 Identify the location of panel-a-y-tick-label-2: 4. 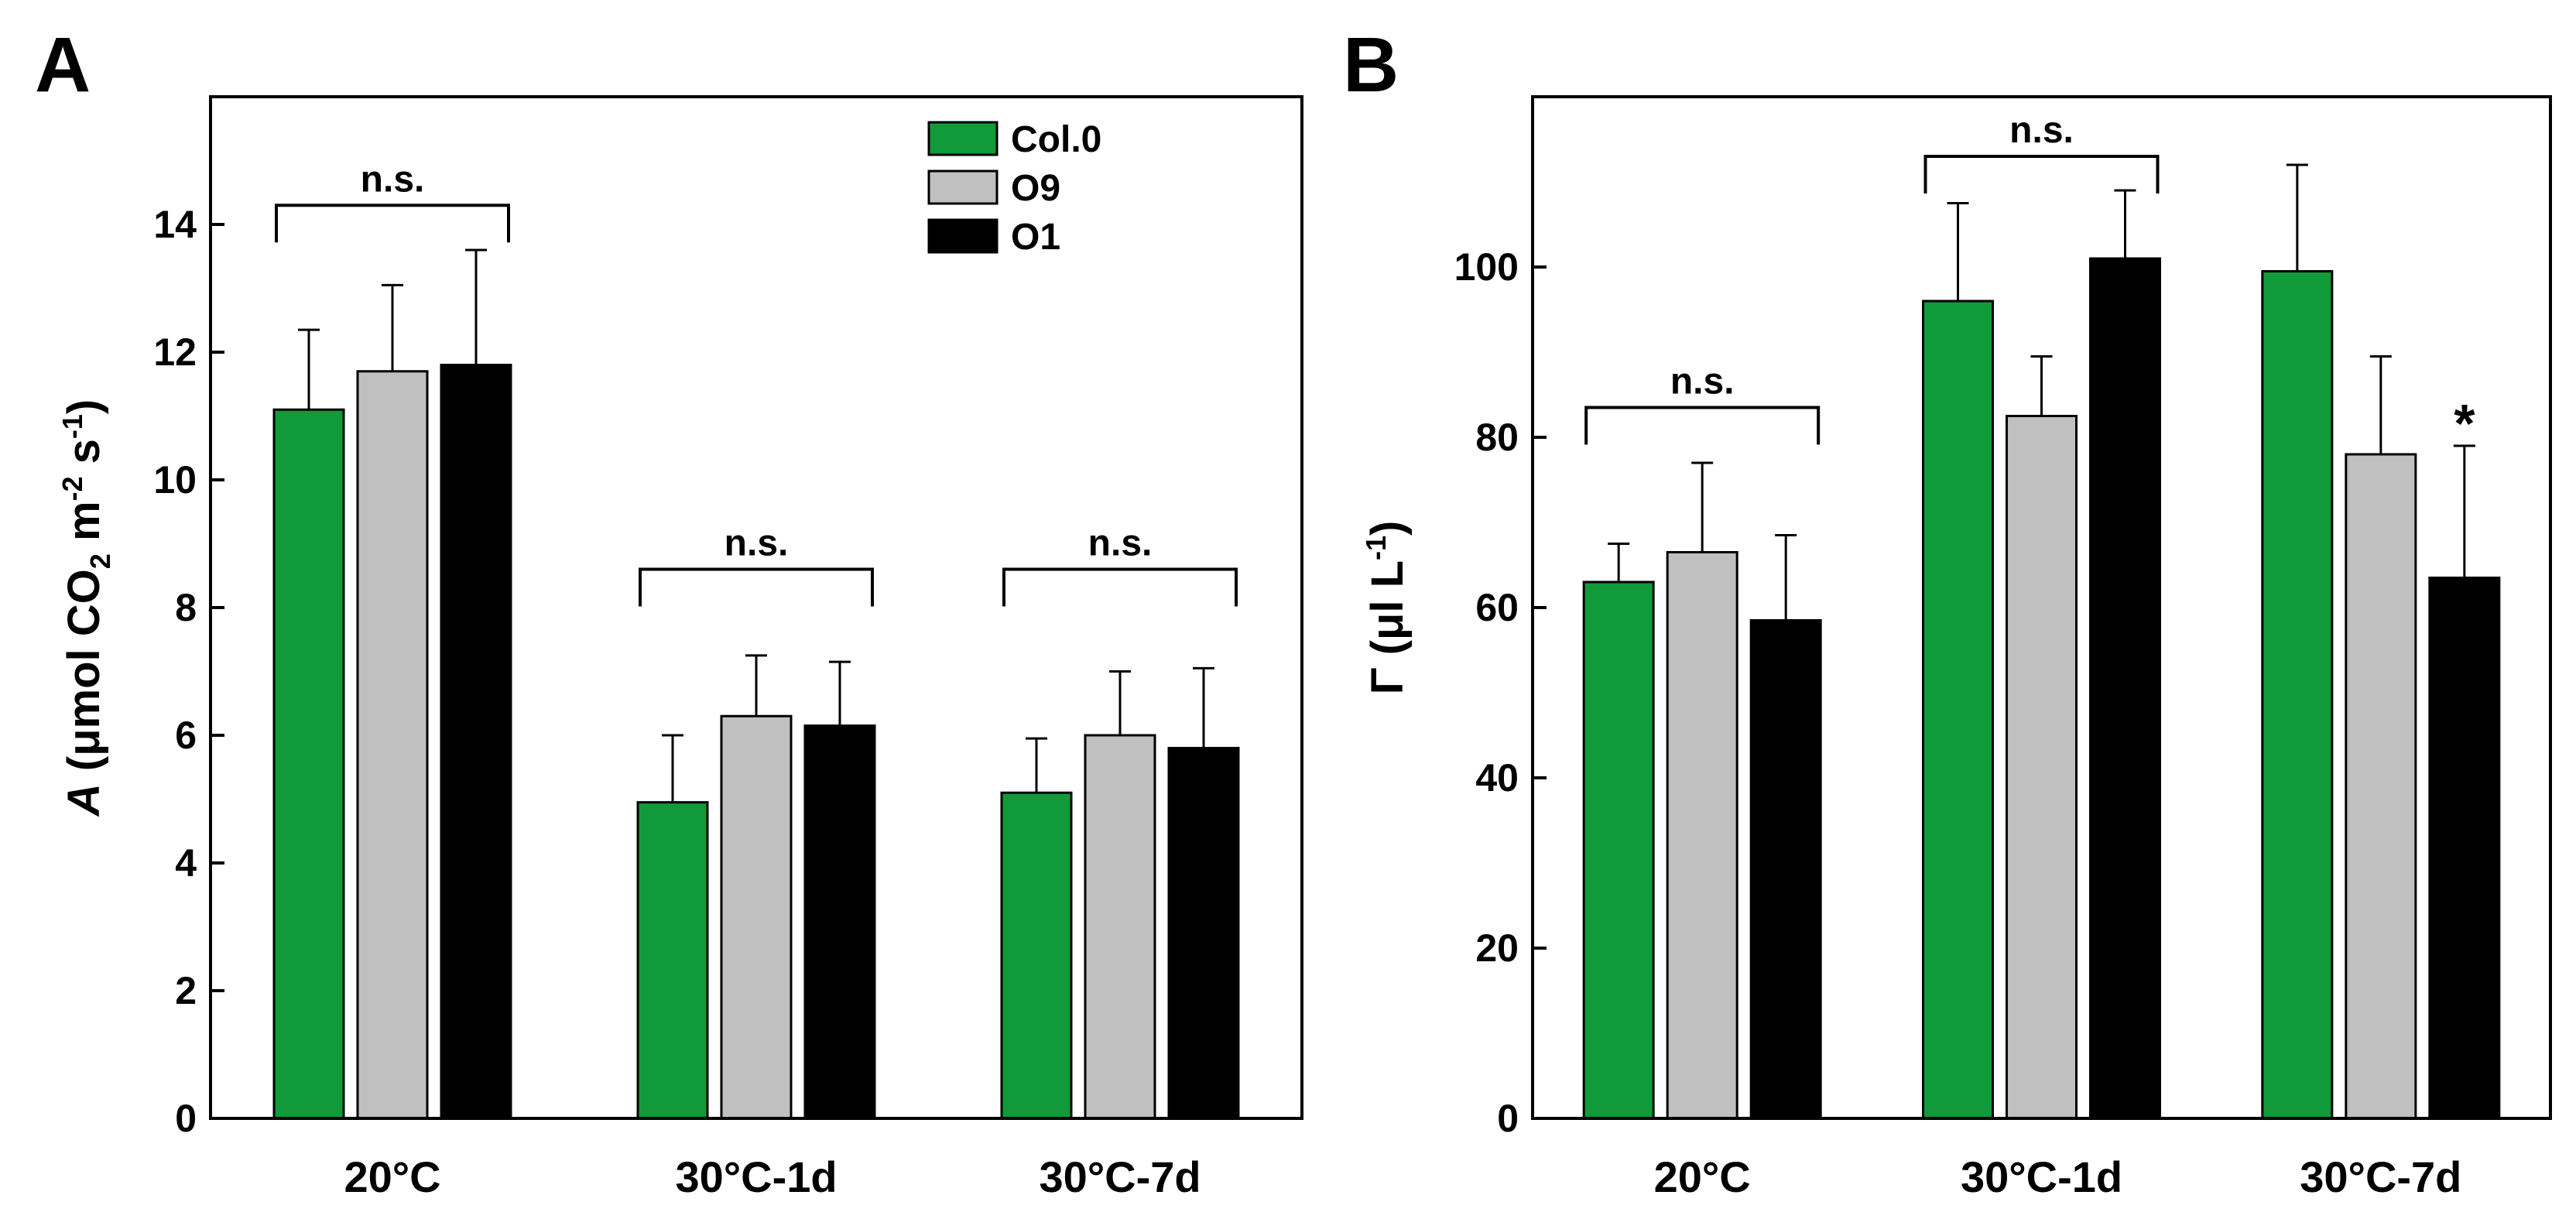
(186, 863).